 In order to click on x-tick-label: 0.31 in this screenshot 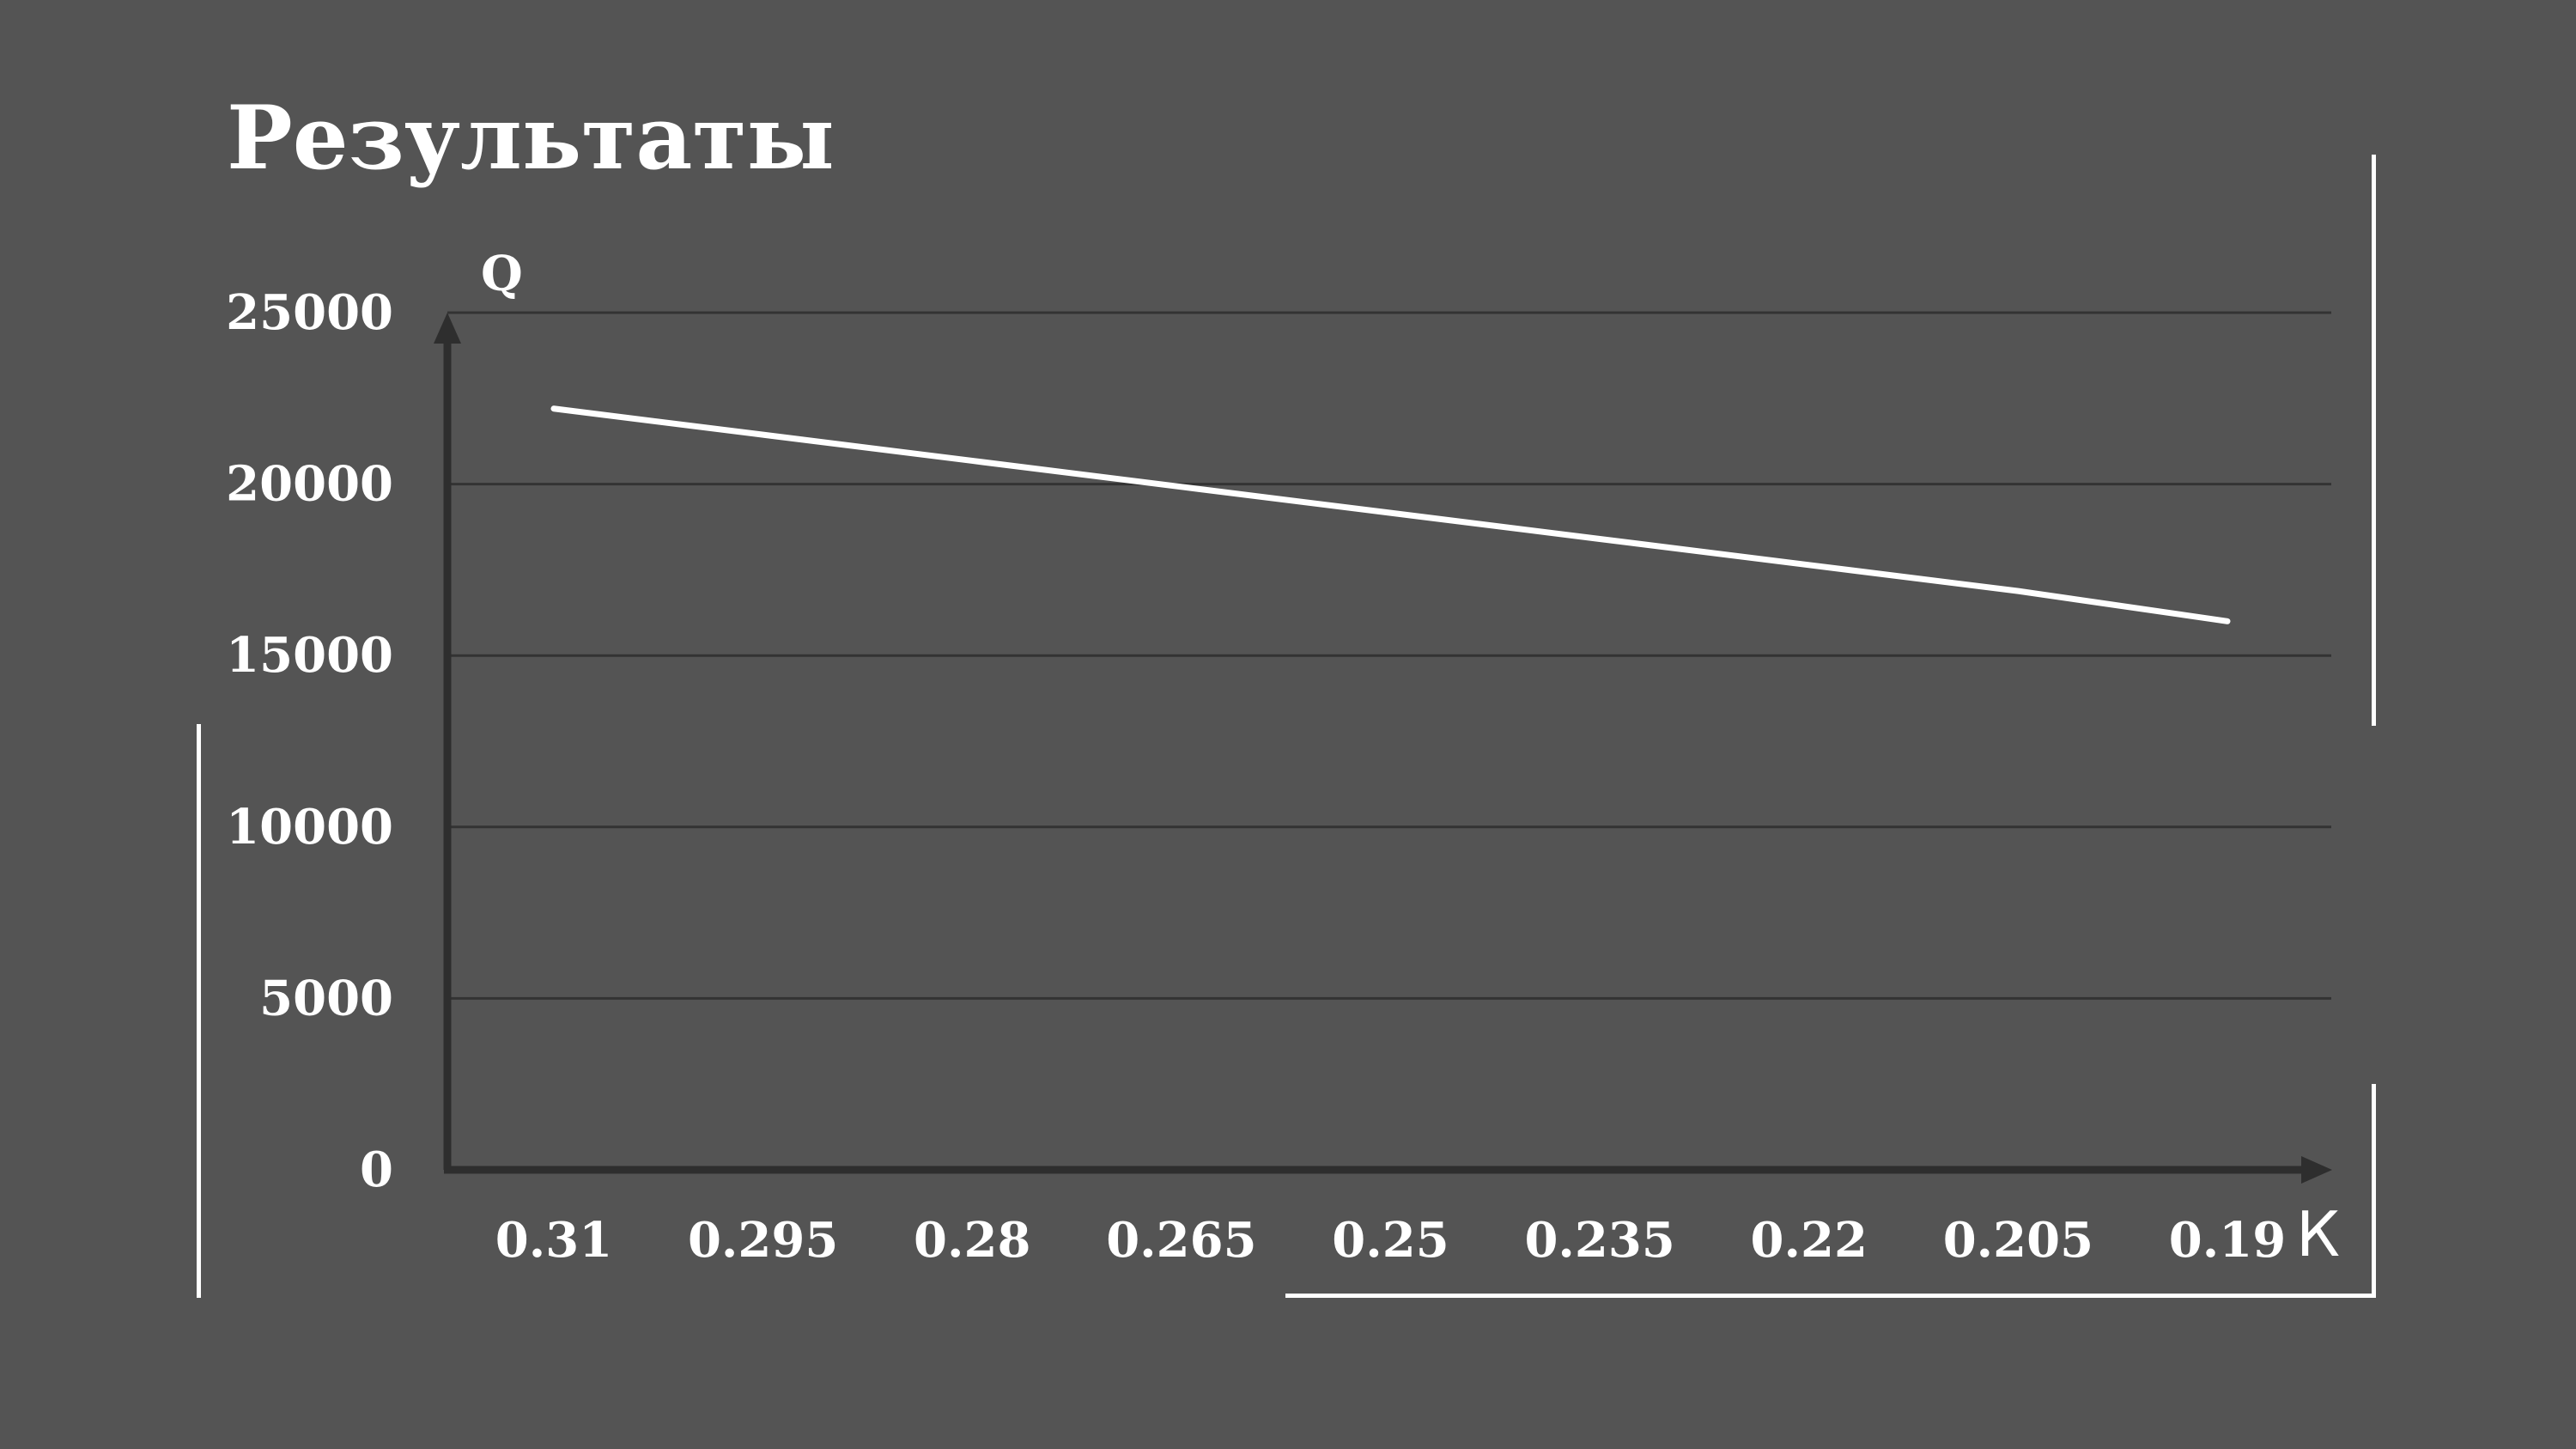, I will do `click(554, 1240)`.